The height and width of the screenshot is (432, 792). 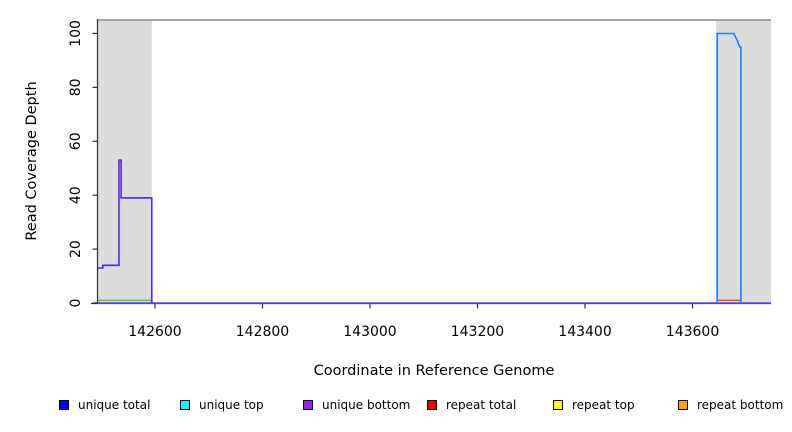 I want to click on legend-item-repeat-total: repeat total, so click(x=471, y=405).